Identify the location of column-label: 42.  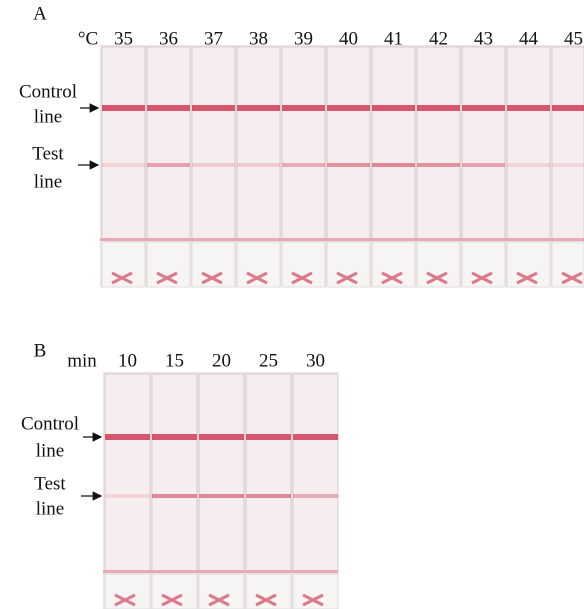
(438, 38).